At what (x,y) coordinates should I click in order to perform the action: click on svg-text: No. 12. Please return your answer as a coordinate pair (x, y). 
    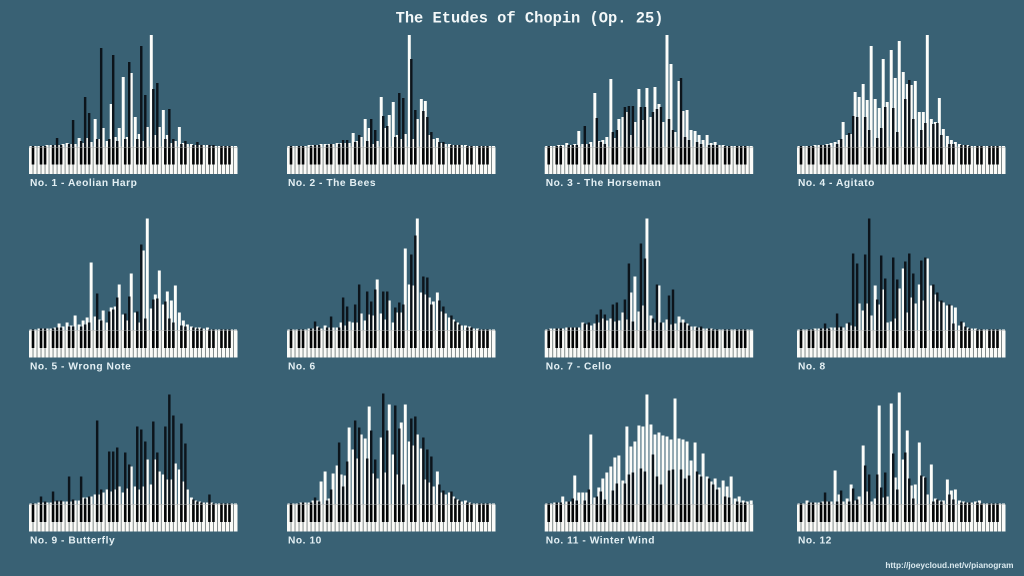
    Looking at the image, I should click on (815, 541).